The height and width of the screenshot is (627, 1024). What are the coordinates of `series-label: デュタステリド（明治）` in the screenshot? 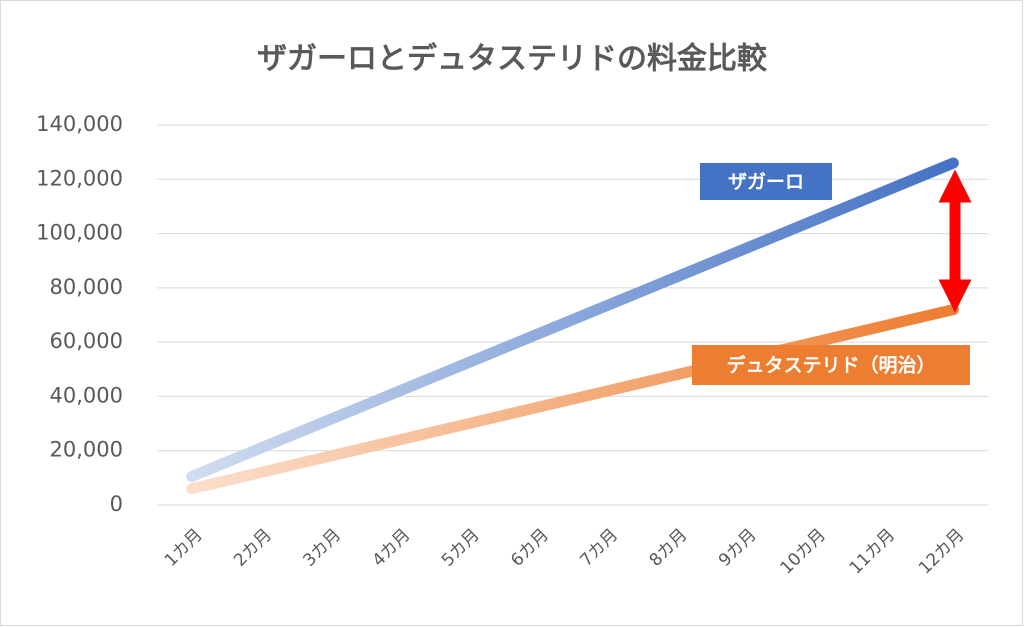 It's located at (830, 365).